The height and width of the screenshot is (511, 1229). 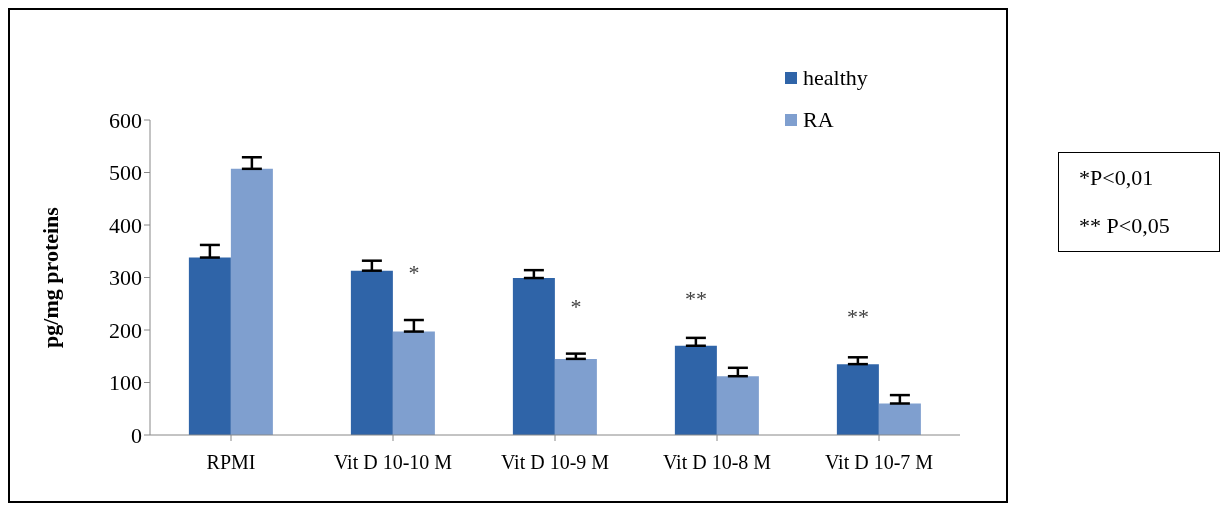 I want to click on y-tick-label: 200, so click(x=125, y=330).